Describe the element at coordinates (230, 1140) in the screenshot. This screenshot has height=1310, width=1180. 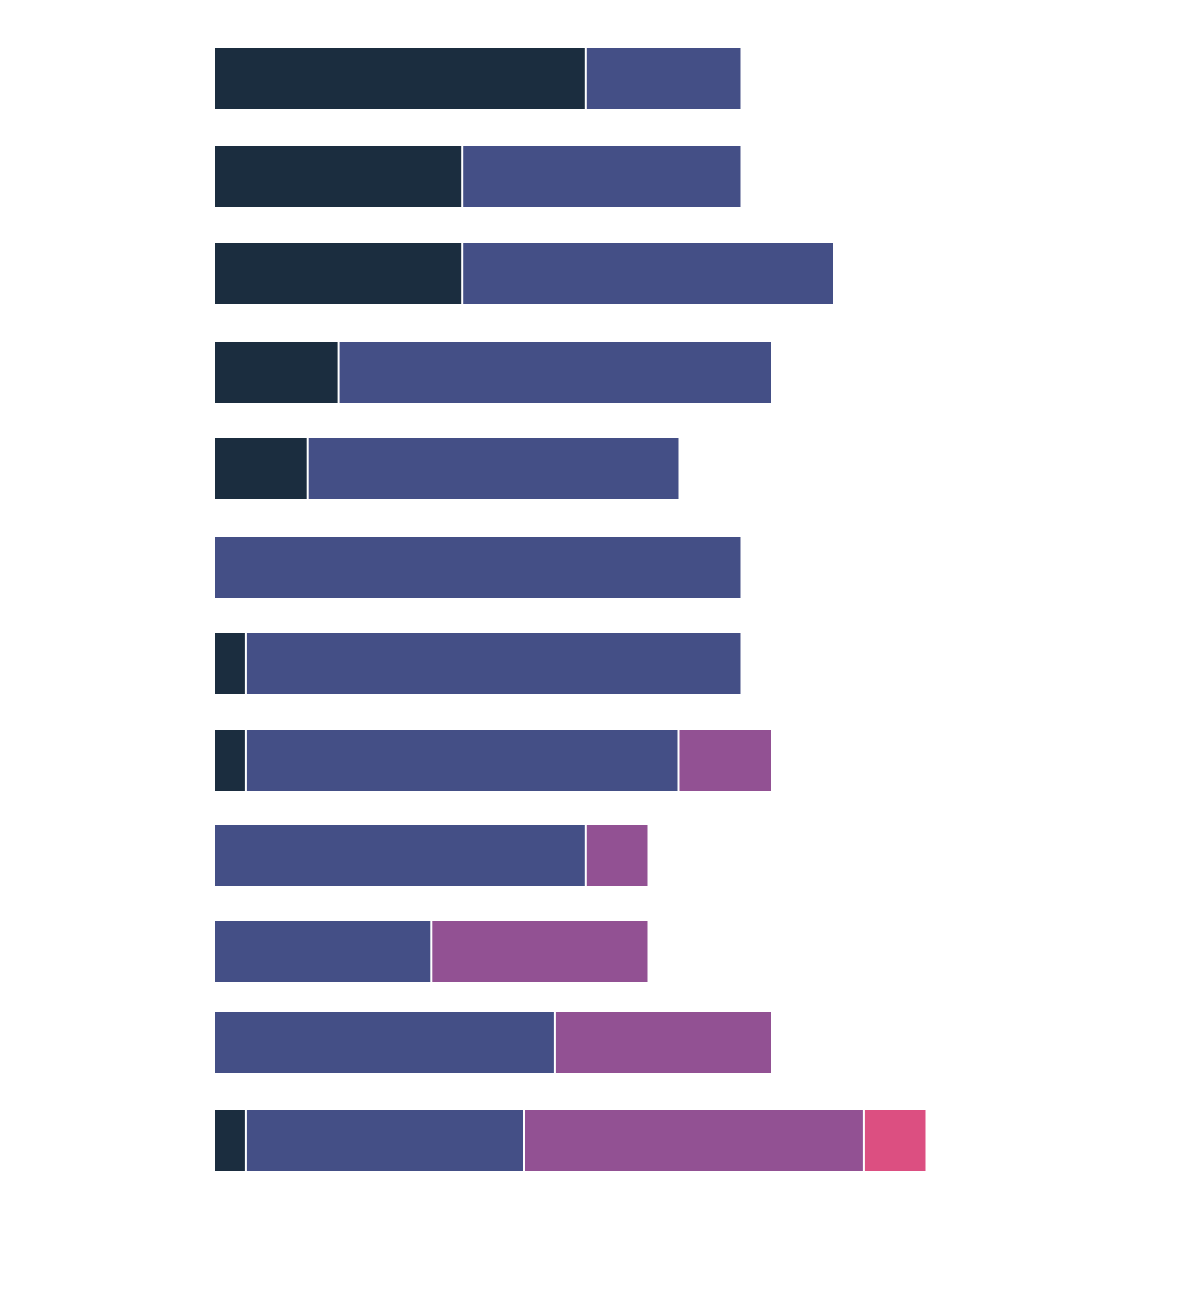
I see `bar-segment-row12-series1` at that location.